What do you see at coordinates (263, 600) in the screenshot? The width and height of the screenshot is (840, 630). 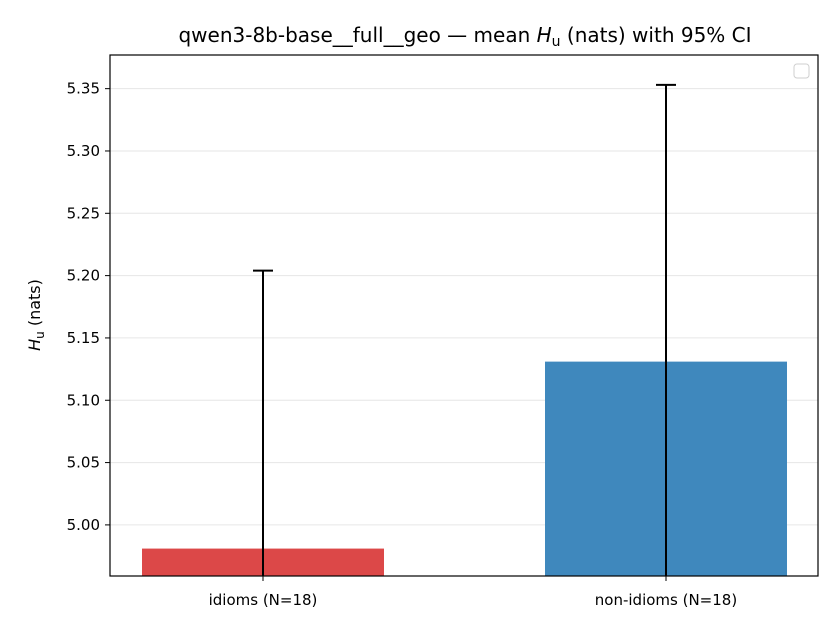 I see `x-tick-label: idioms (N=18)` at bounding box center [263, 600].